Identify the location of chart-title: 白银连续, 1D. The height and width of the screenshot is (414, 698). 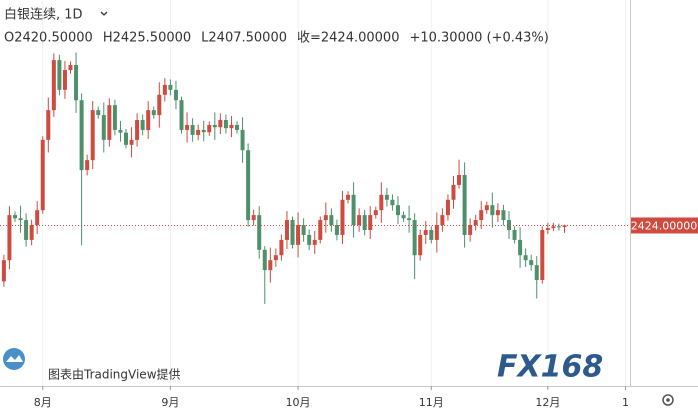
(43, 15).